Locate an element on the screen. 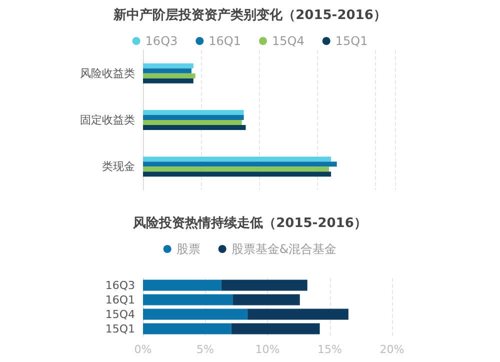  y-tick-label: 16Q1 is located at coordinates (120, 299).